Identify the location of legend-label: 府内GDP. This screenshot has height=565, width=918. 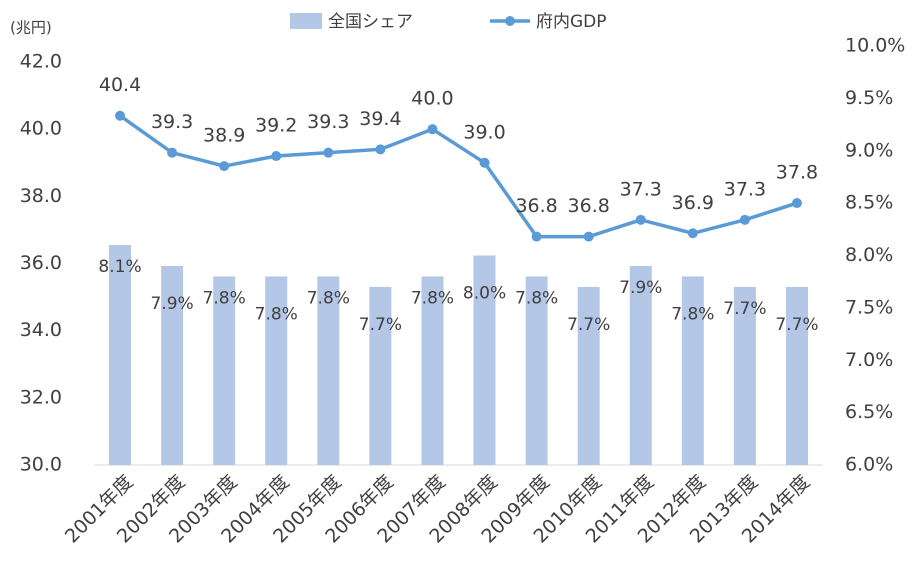
(571, 22).